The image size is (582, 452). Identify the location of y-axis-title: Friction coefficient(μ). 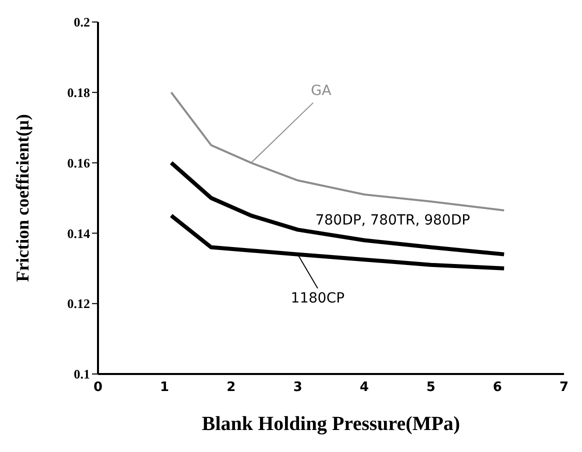
(22, 198).